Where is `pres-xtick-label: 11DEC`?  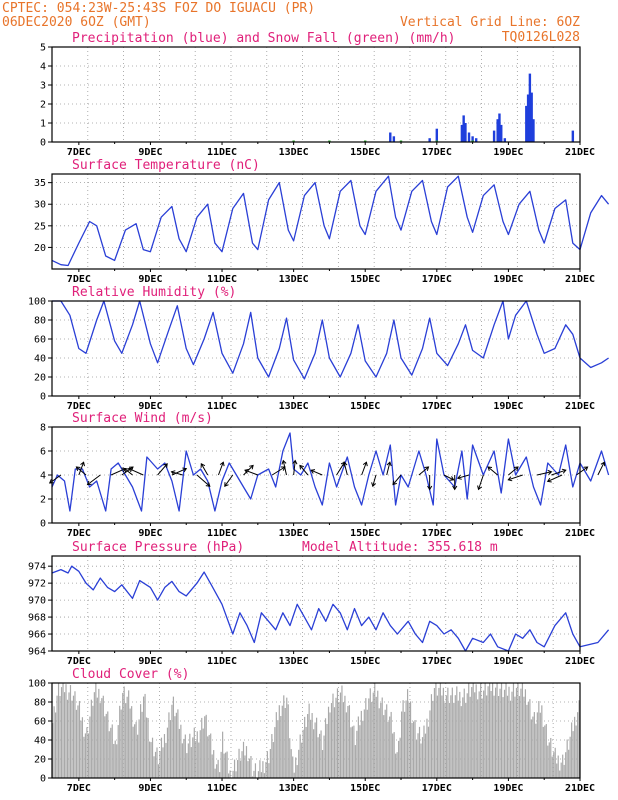
pres-xtick-label: 11DEC is located at coordinates (222, 661).